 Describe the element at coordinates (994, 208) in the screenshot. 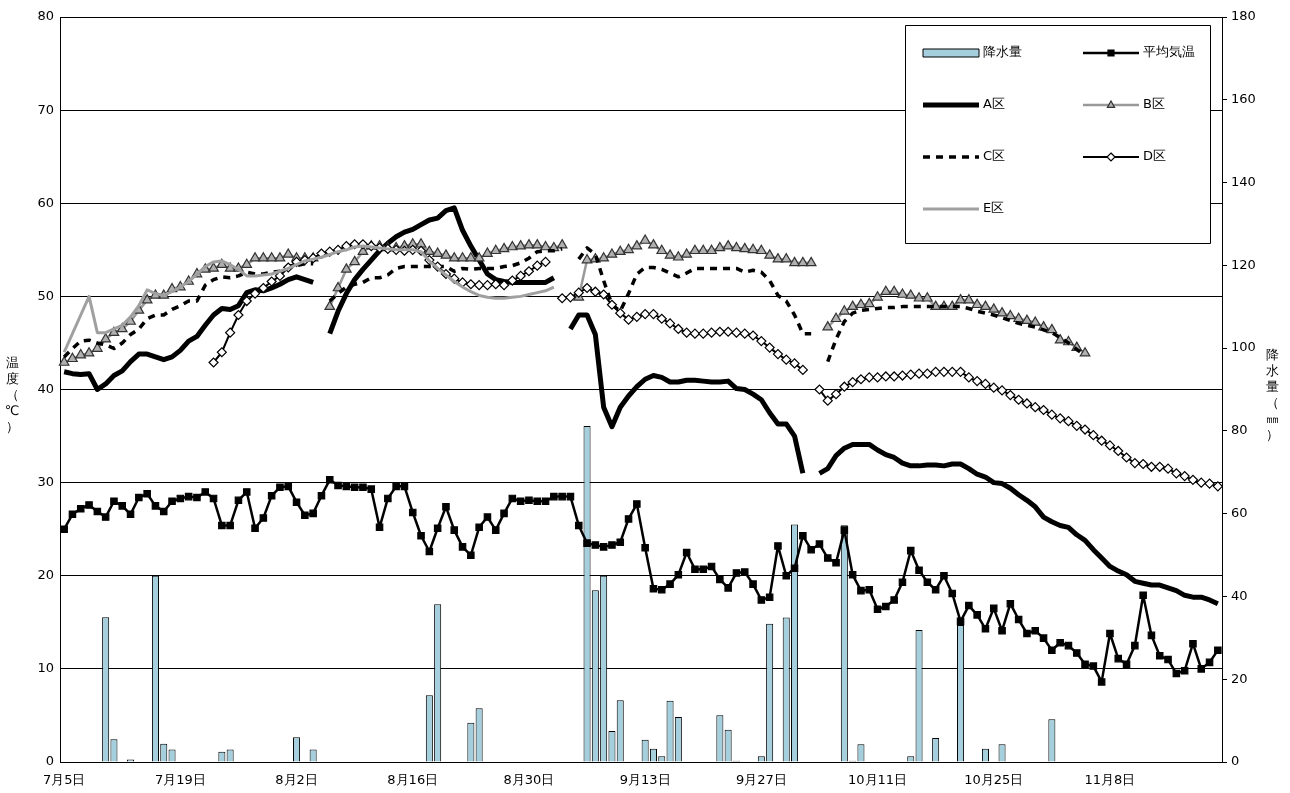

I see `legend-label: E区` at that location.